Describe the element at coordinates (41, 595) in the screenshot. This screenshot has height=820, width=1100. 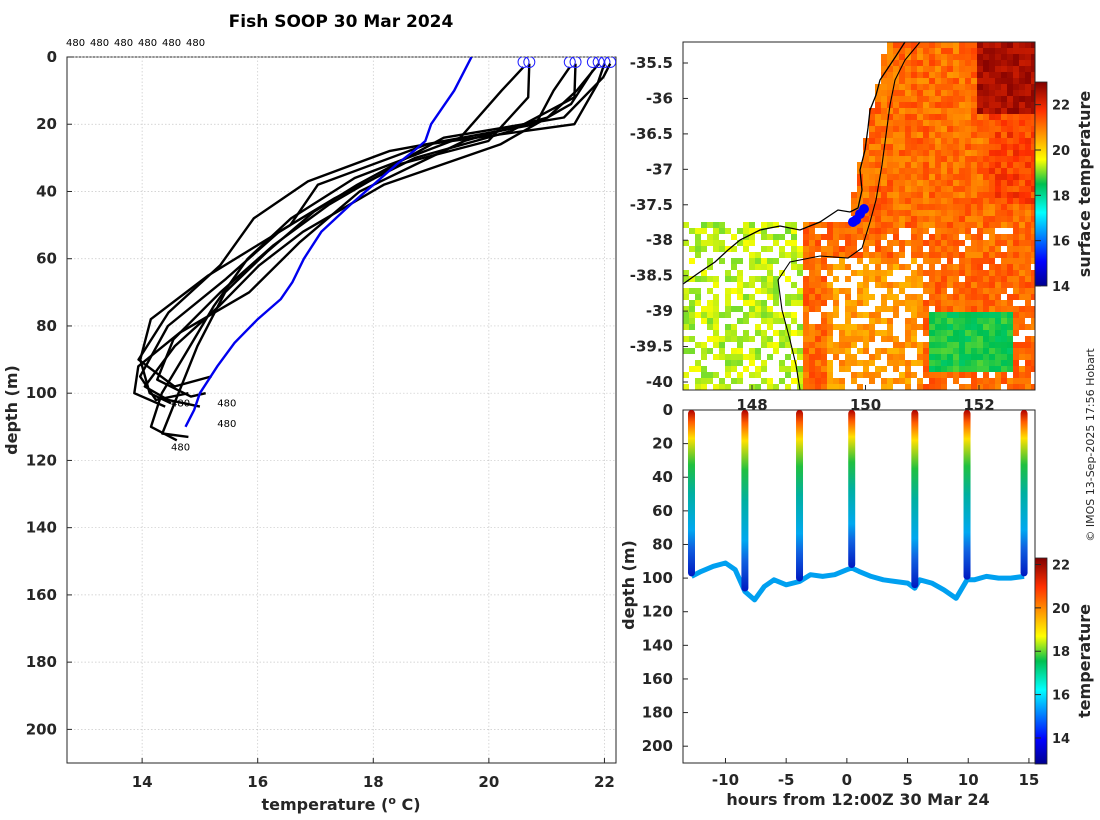
I see `ytick-label: 160` at that location.